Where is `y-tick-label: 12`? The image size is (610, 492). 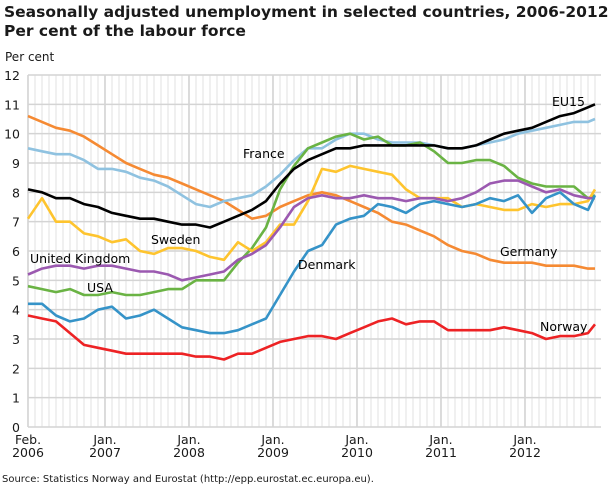
y-tick-label: 12 is located at coordinates (12, 75).